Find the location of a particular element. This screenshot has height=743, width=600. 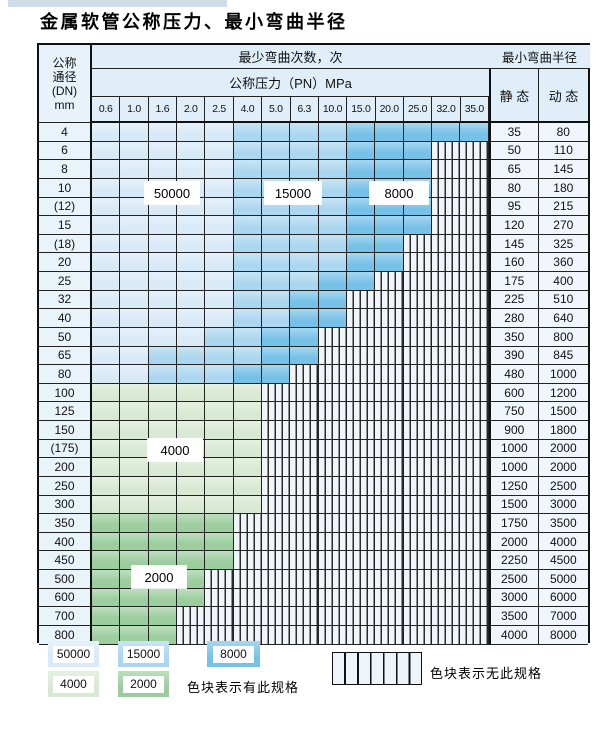

static-radius-cell: 900 is located at coordinates (513, 430).